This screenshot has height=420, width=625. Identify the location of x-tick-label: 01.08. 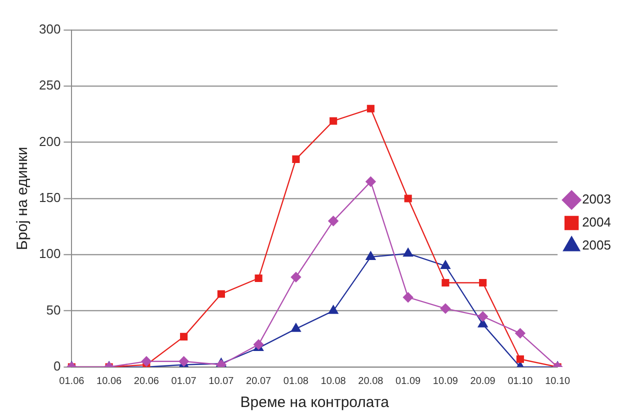
(296, 381).